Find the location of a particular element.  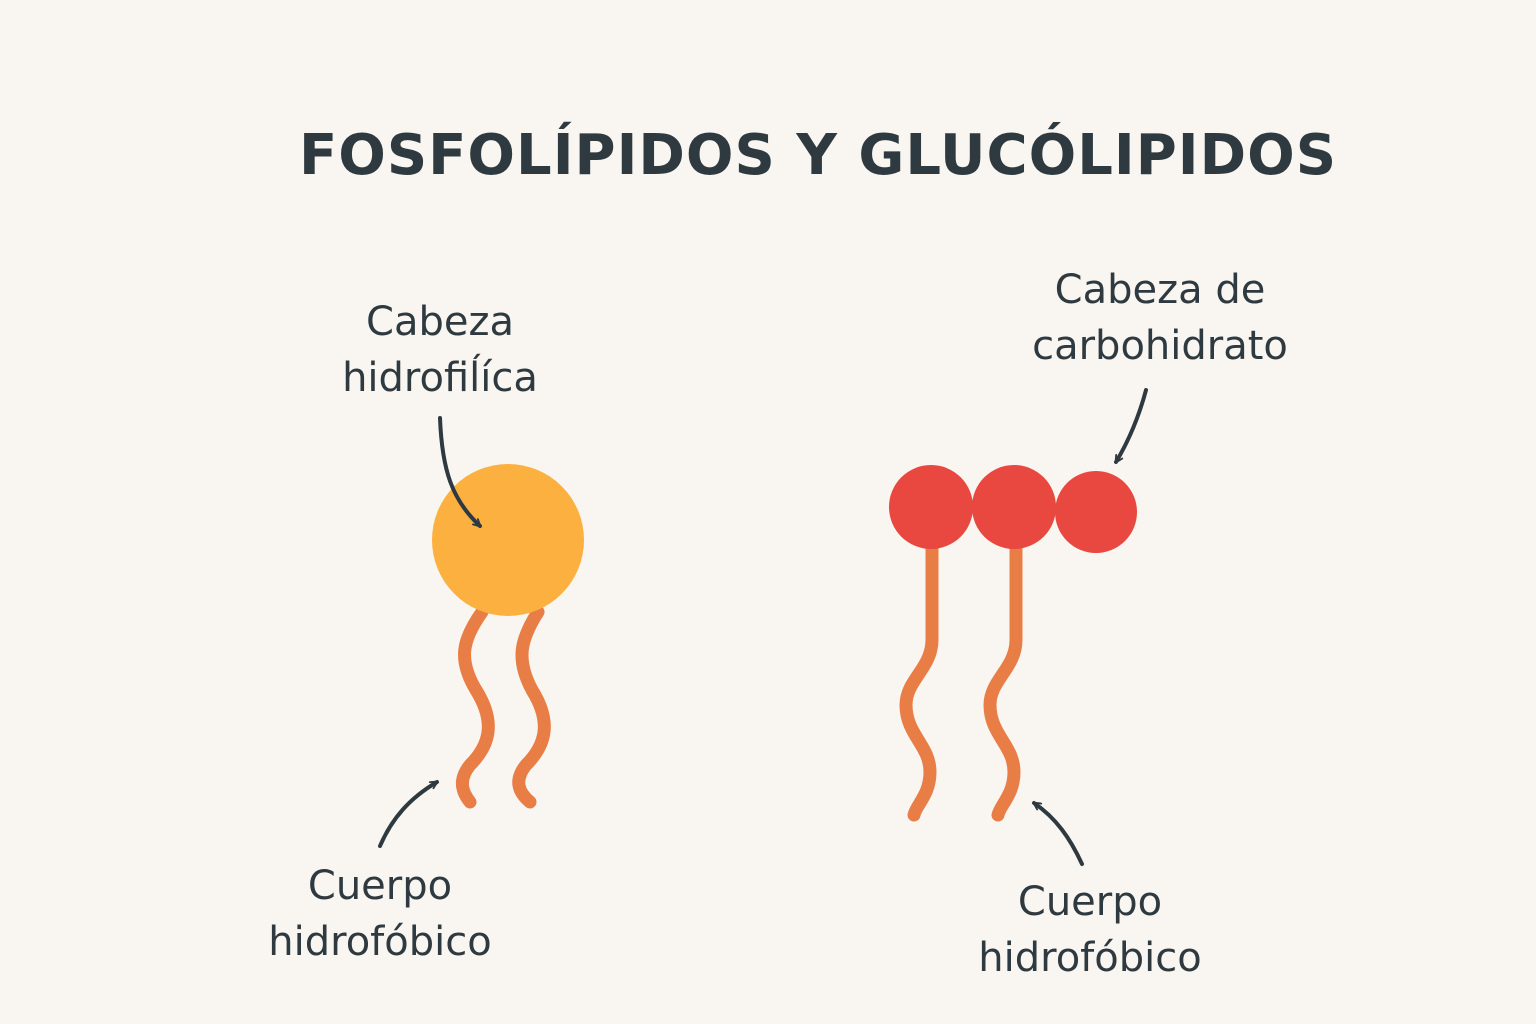

glycolipid-tail-right is located at coordinates (1003, 677).